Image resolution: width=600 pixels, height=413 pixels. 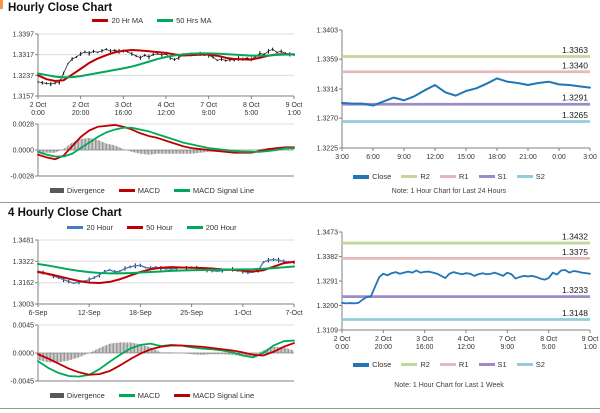 What do you see at coordinates (181, 190) in the screenshot?
I see `macd-signal-swatch` at bounding box center [181, 190].